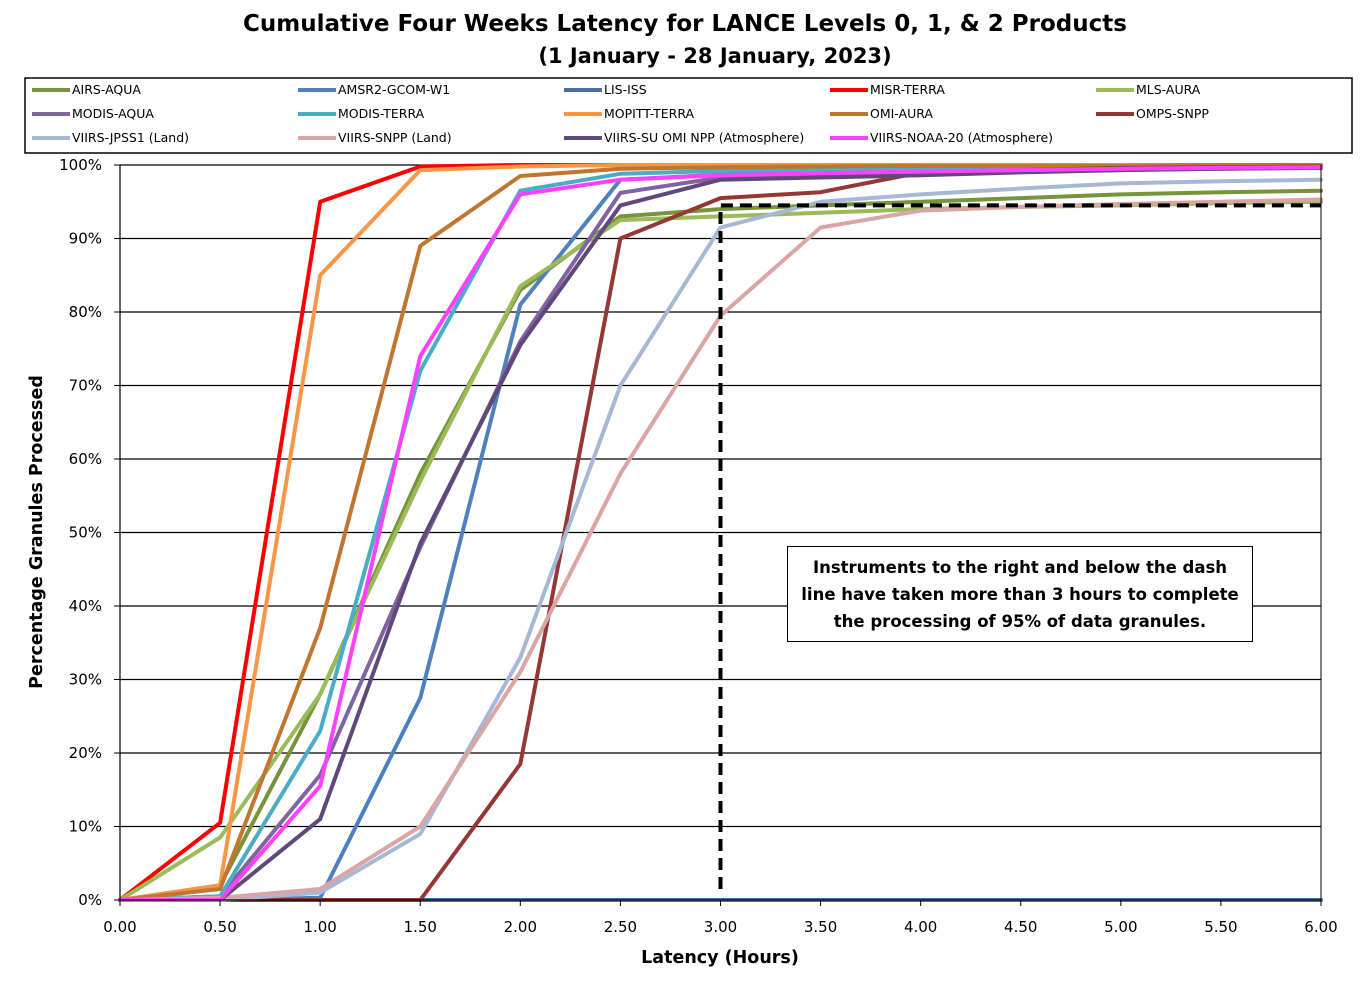  Describe the element at coordinates (620, 927) in the screenshot. I see `x-tick-label: 2.50` at that location.